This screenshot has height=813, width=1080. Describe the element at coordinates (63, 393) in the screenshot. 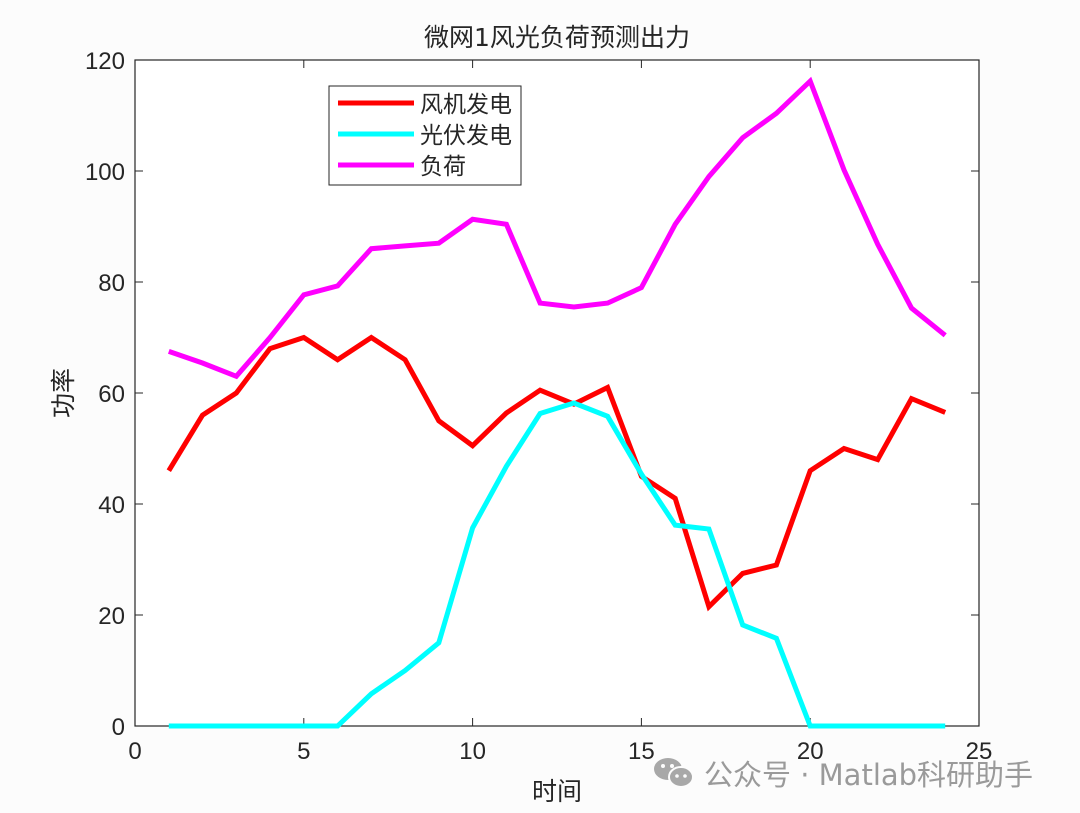

I see `y-axis-label: 功率` at that location.